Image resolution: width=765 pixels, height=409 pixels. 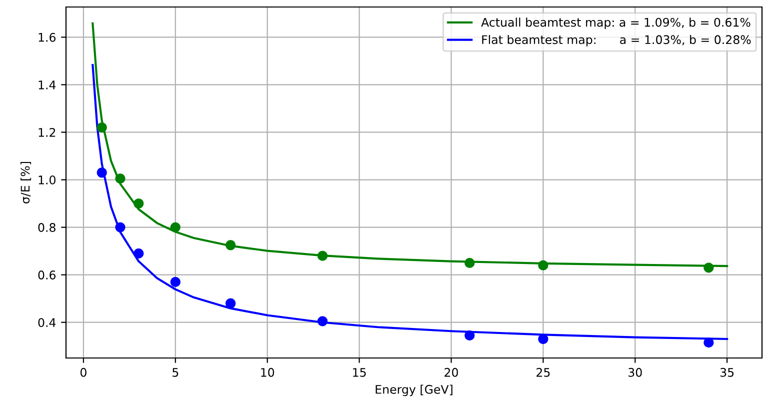 I want to click on x-tick-label: 20, so click(x=451, y=372).